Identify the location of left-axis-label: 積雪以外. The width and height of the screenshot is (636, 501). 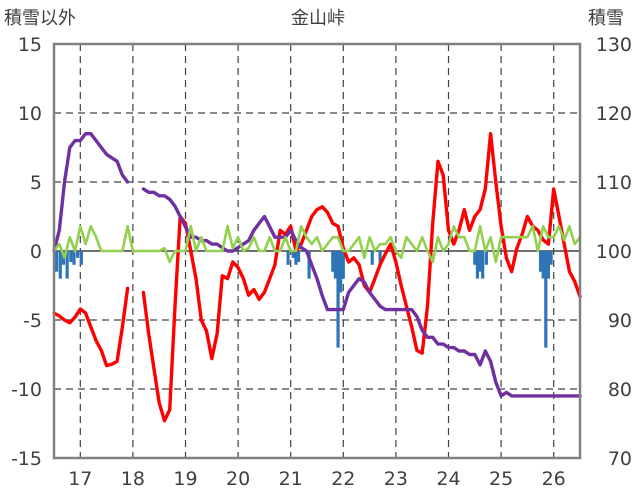
(40, 18).